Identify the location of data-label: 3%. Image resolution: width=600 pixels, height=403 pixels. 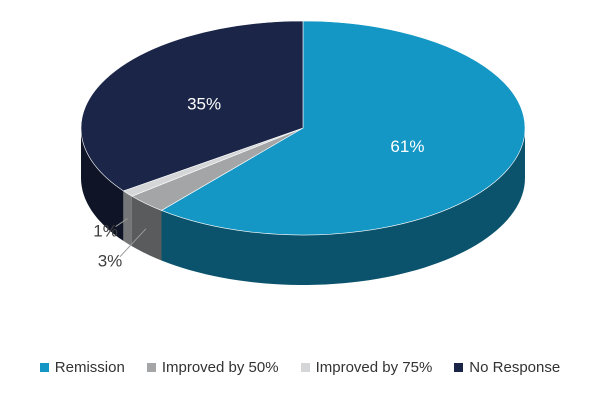
(110, 261).